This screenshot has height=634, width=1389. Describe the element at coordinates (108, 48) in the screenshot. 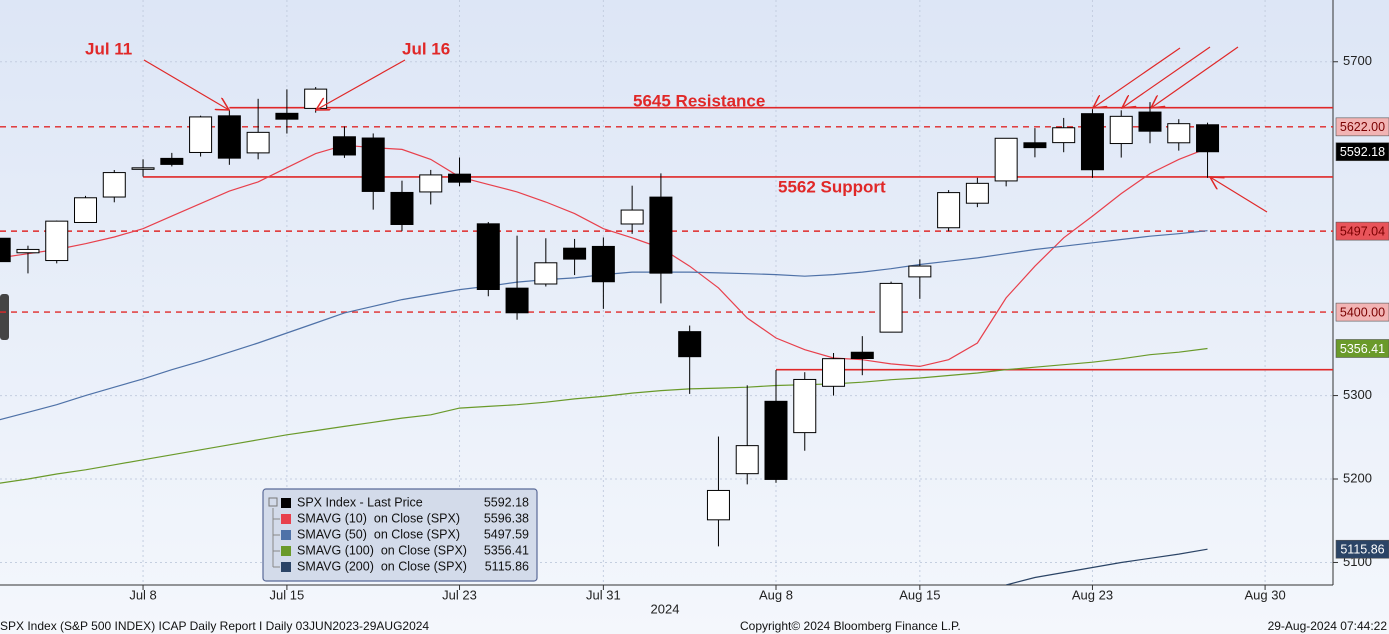

I see `annotation: Jul 11` at that location.